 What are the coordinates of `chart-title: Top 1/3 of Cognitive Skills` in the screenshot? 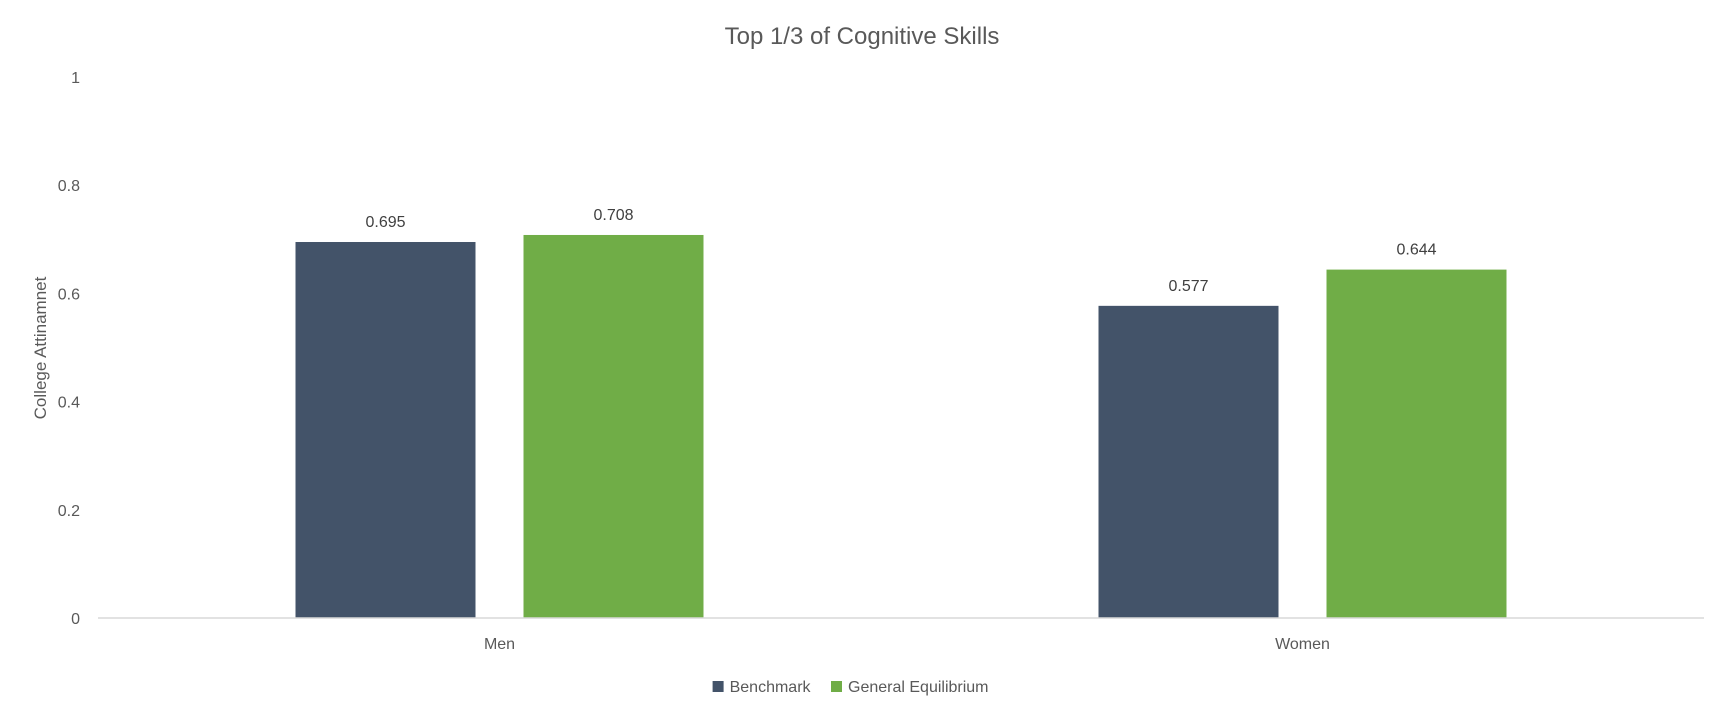 It's located at (862, 36).